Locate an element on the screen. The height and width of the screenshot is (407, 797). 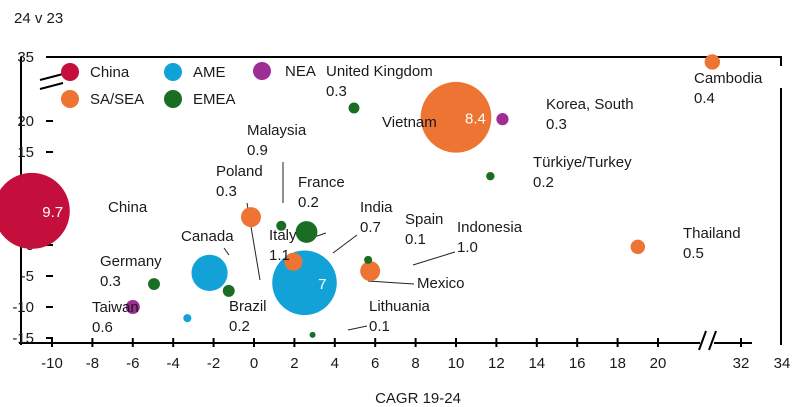
country-label: Germany is located at coordinates (131, 261).